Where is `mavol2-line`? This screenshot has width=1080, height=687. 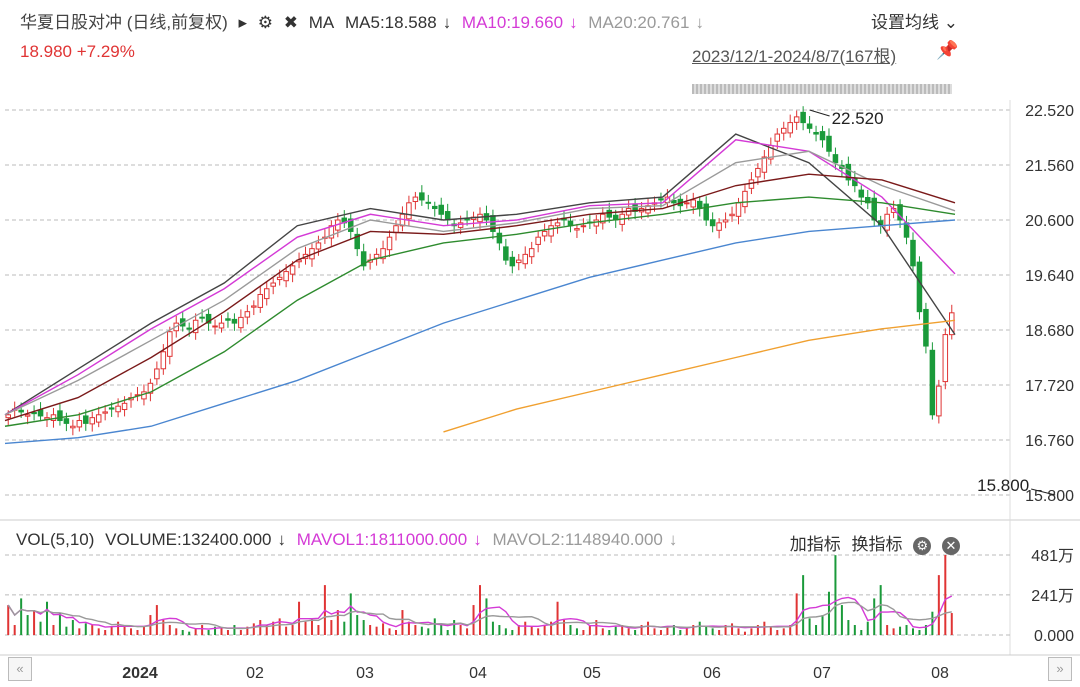
mavol2-line is located at coordinates (479, 615).